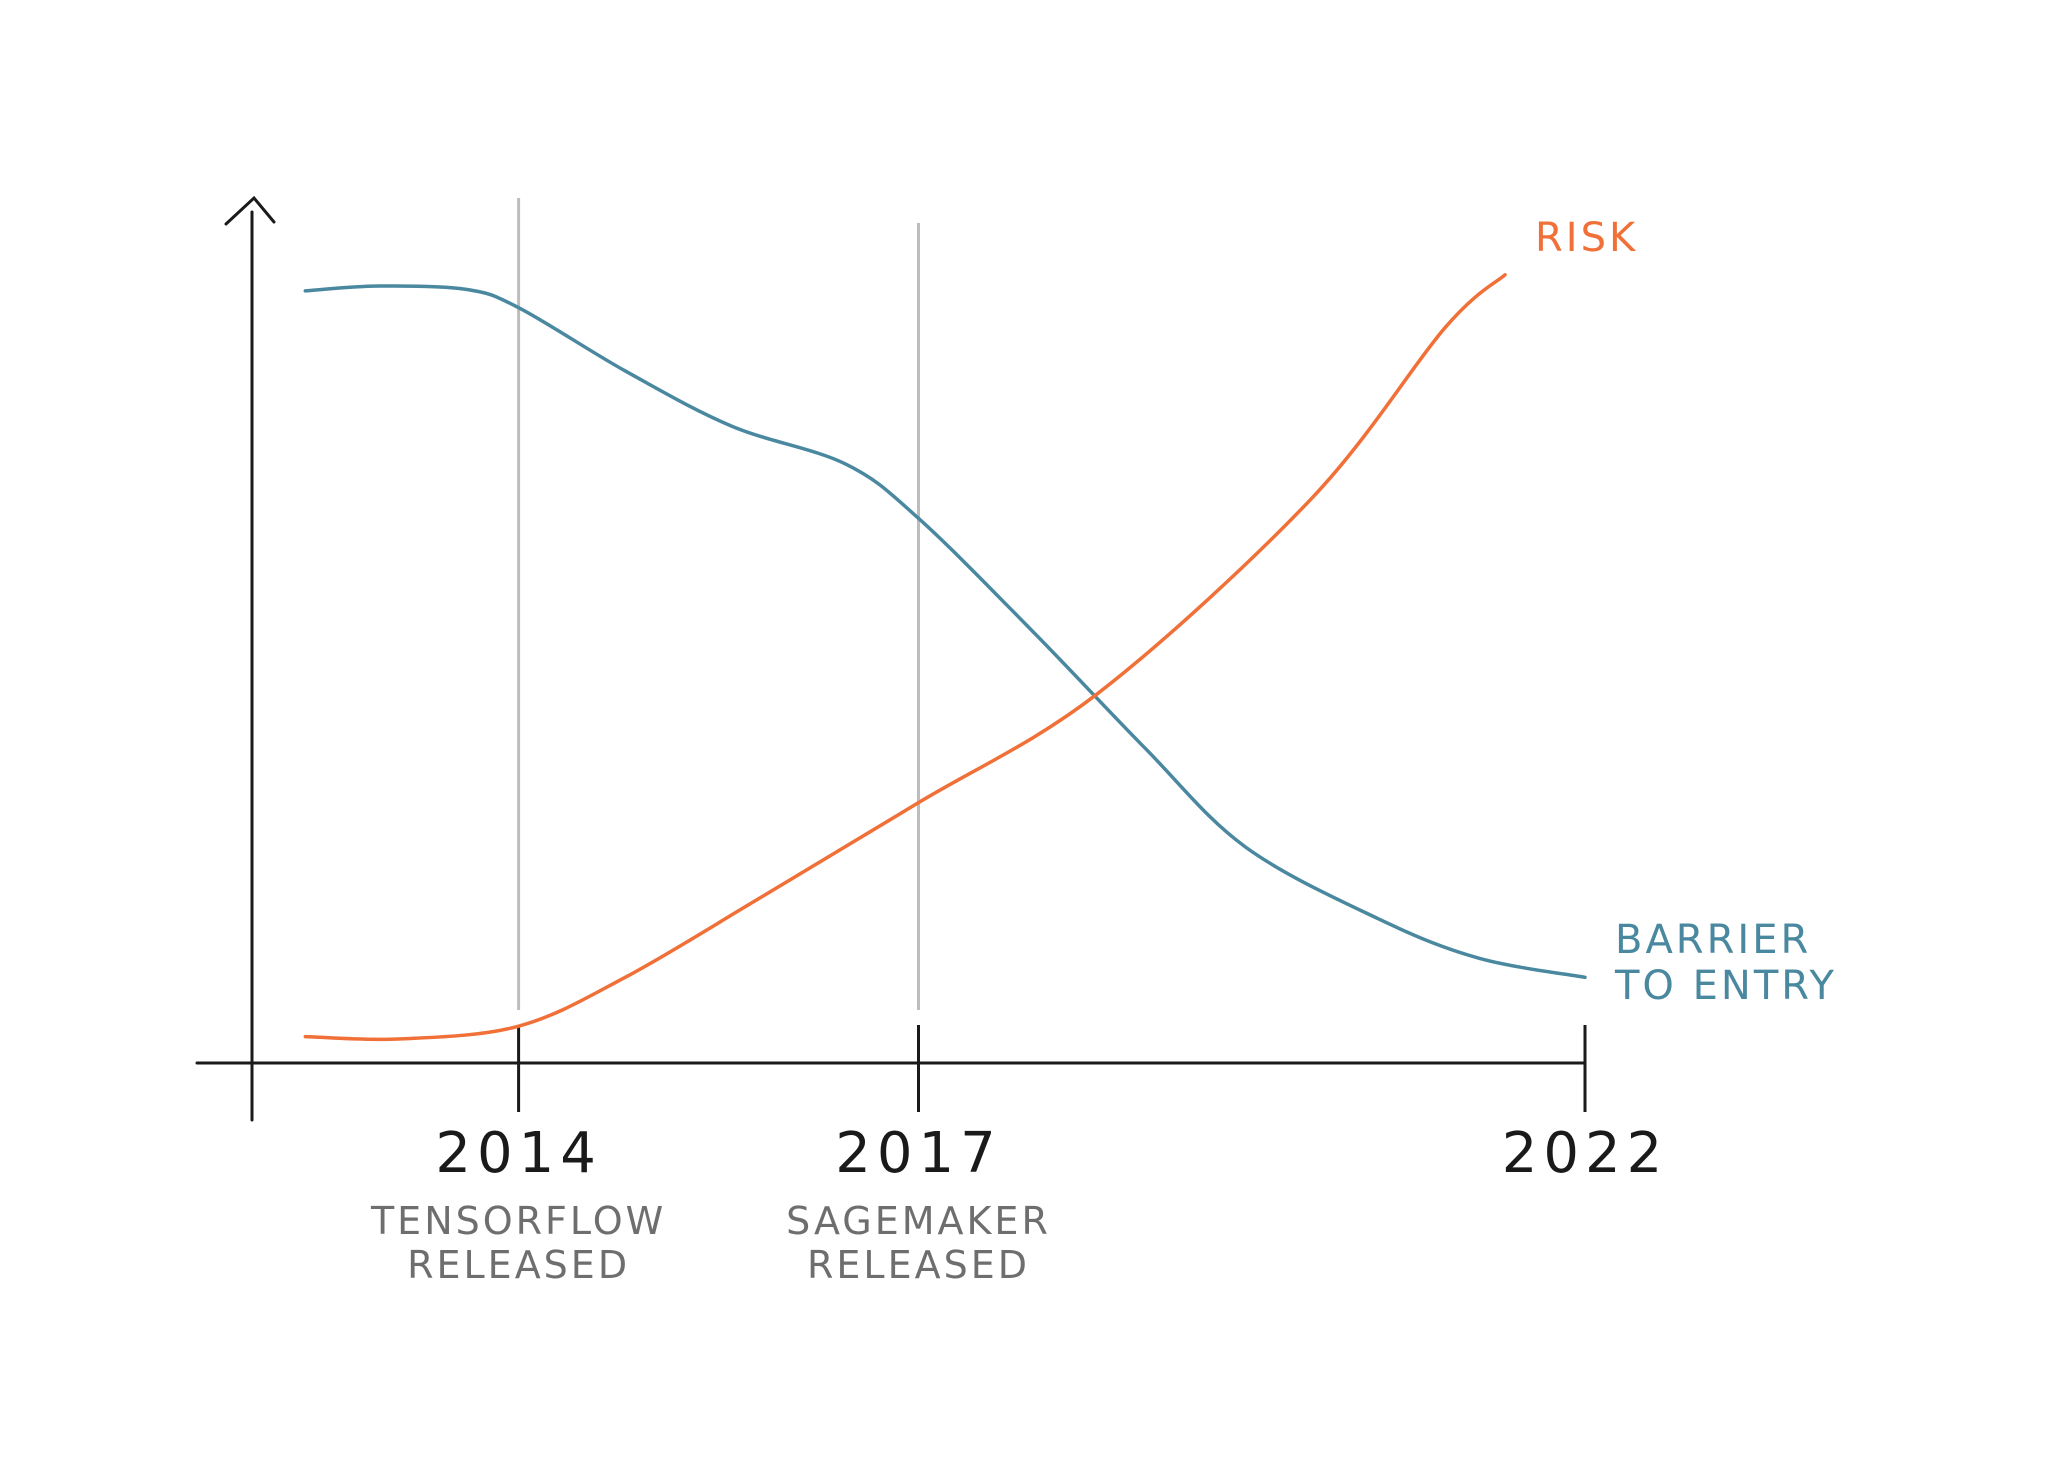  What do you see at coordinates (1585, 1153) in the screenshot?
I see `x-tick-label: 2022` at bounding box center [1585, 1153].